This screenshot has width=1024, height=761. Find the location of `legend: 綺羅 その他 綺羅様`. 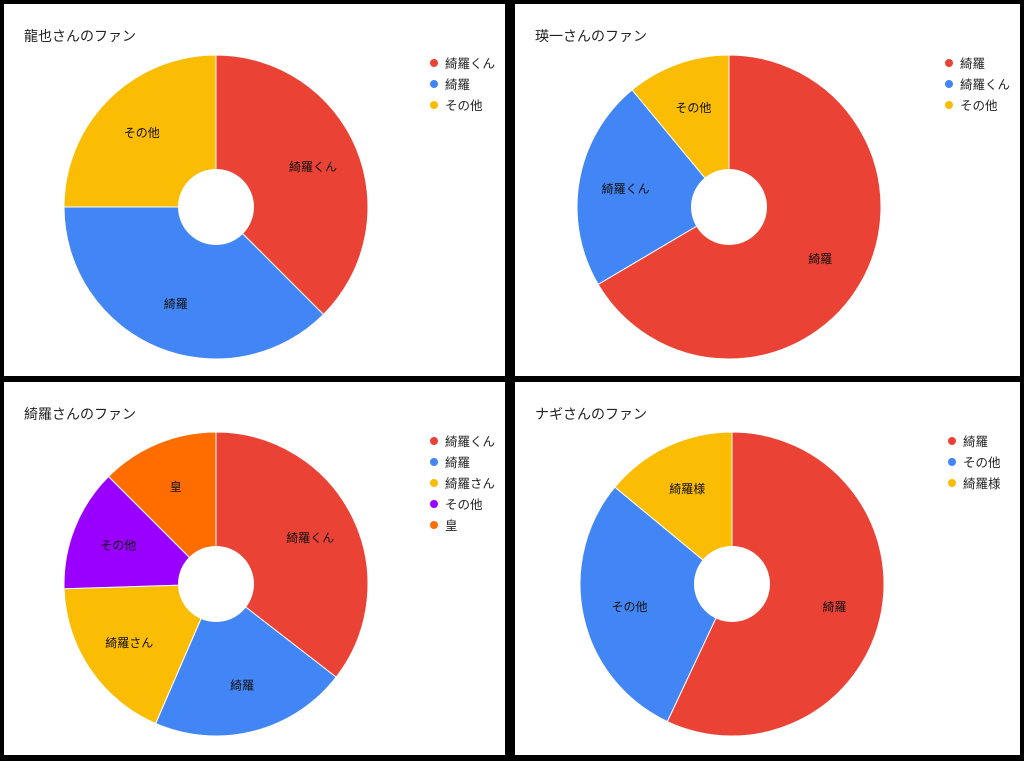

legend: 綺羅 その他 綺羅様 is located at coordinates (974, 461).